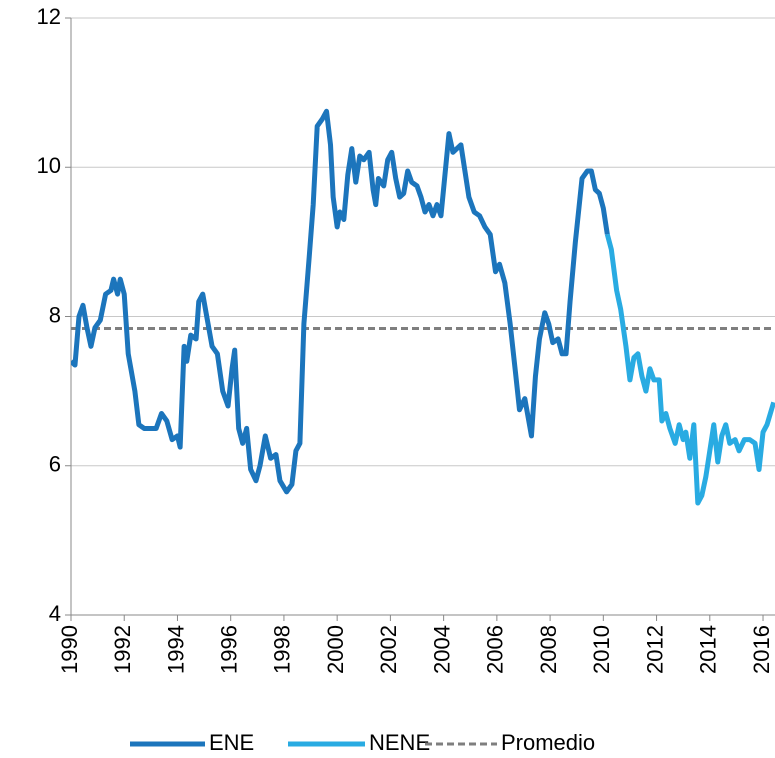  Describe the element at coordinates (229, 649) in the screenshot. I see `x-tick-label: 1996` at that location.